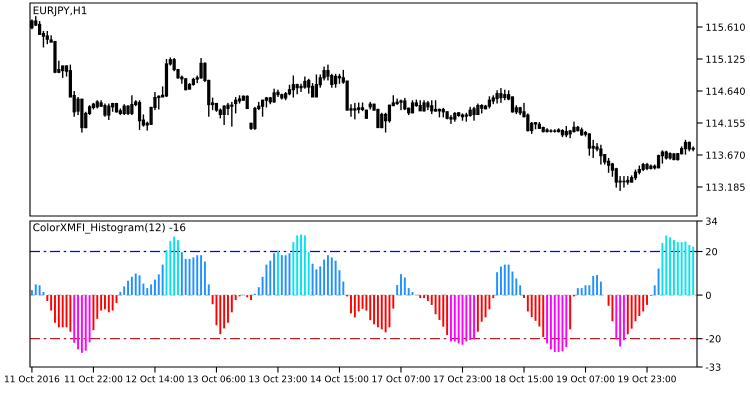 This screenshot has height=394, width=750. Describe the element at coordinates (713, 339) in the screenshot. I see `y-tick-label: -20` at that location.